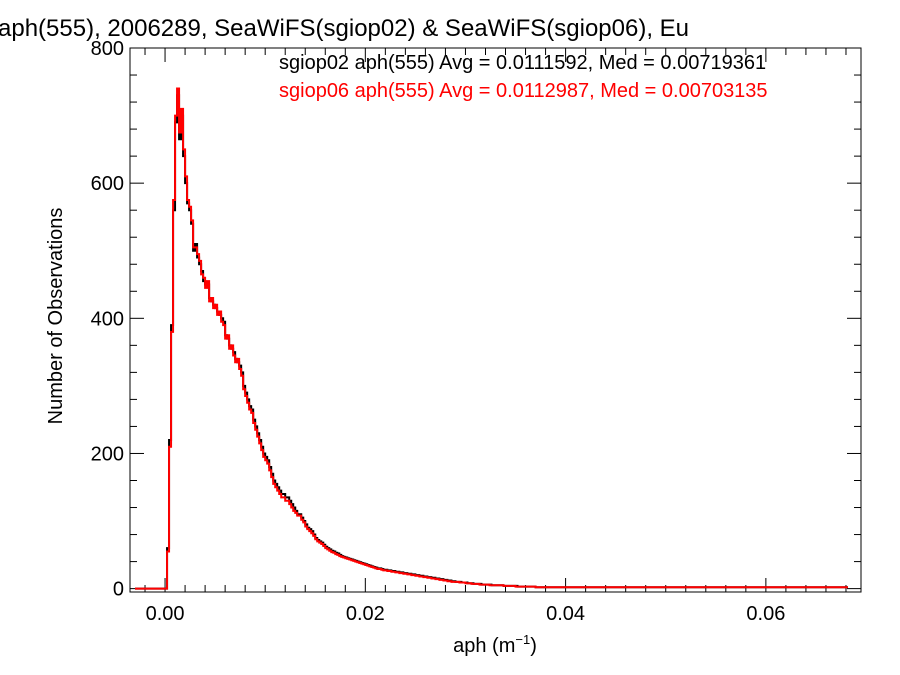 The image size is (900, 675). I want to click on y-axis-label: Number of Observations, so click(56, 316).